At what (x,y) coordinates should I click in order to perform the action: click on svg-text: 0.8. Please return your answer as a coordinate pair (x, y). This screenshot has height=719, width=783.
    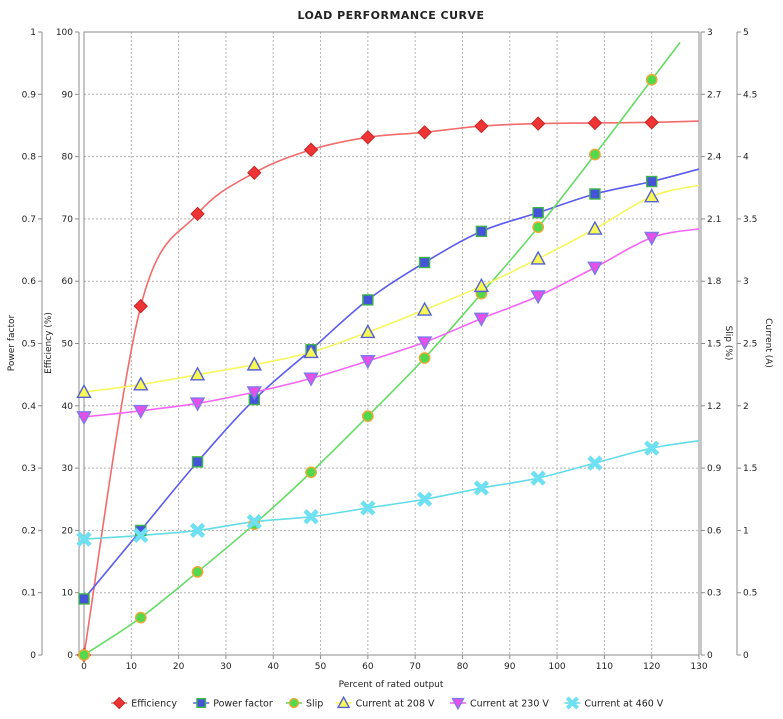
    Looking at the image, I should click on (29, 158).